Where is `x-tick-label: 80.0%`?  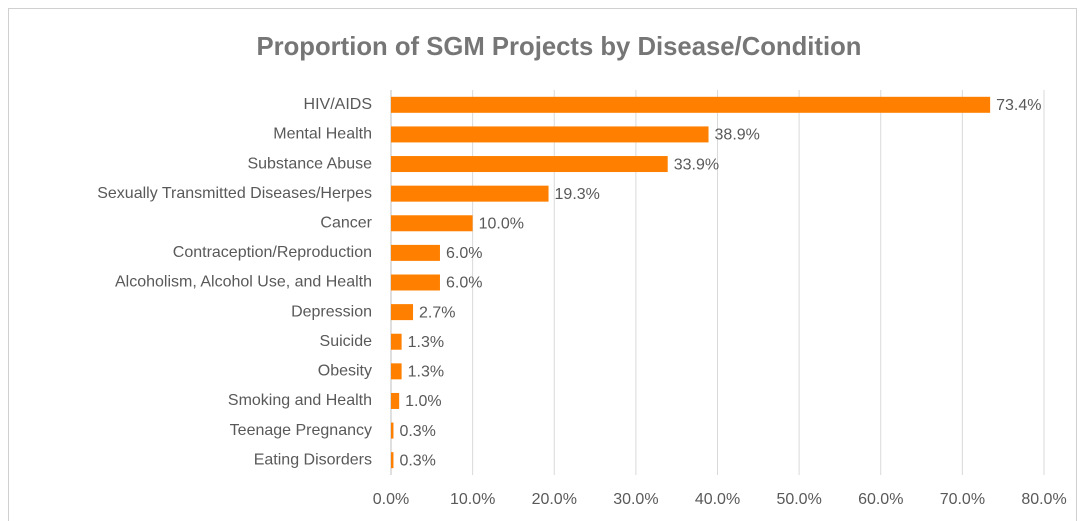 x-tick-label: 80.0% is located at coordinates (1043, 499).